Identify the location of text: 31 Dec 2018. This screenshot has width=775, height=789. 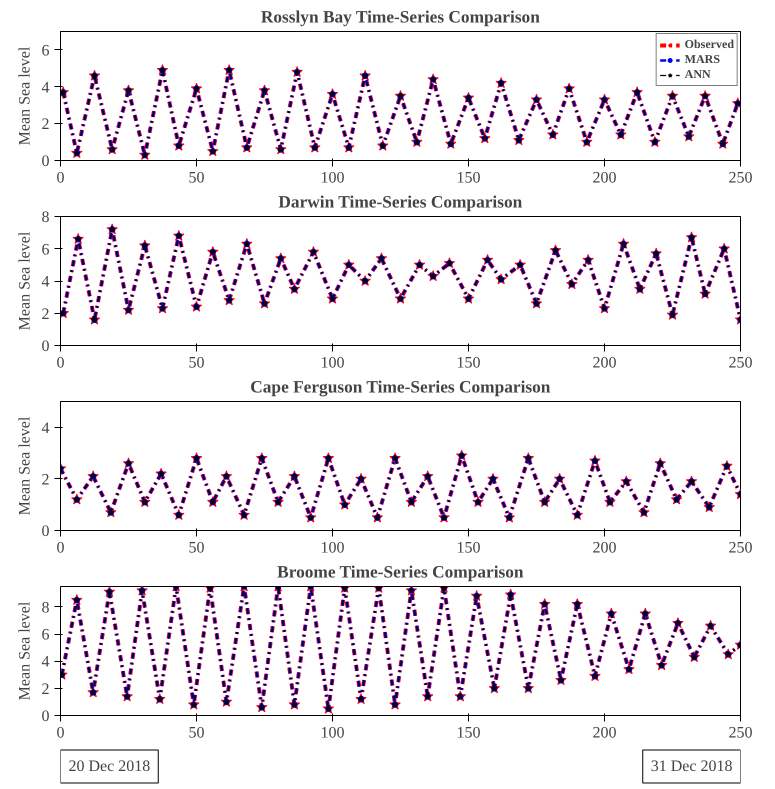
(691, 766).